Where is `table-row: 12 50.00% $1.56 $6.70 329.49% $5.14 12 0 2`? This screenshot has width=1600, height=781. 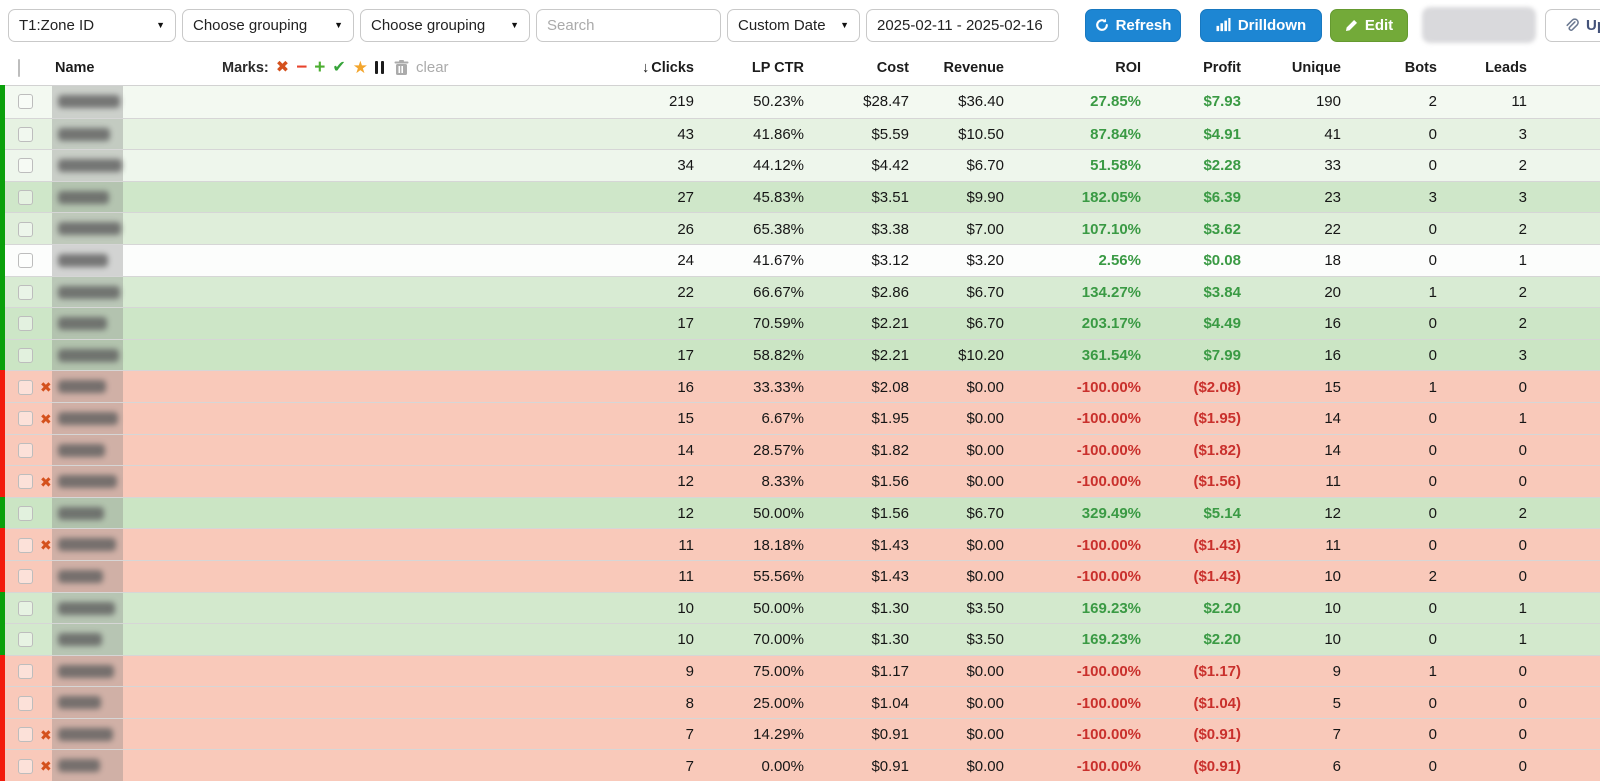
table-row: 12 50.00% $1.56 $6.70 329.49% $5.14 12 0 2 is located at coordinates (800, 513).